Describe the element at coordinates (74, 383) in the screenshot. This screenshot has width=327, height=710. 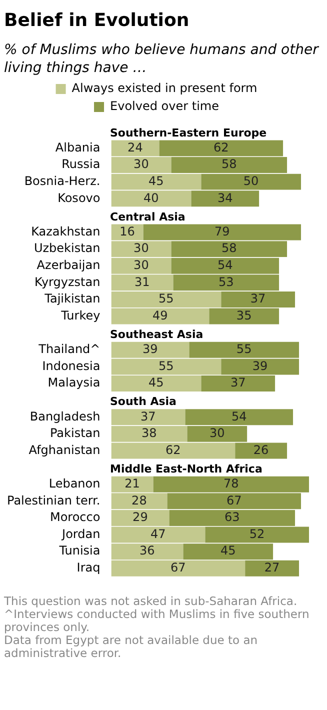
I see `y-tick-label: Malaysia` at that location.